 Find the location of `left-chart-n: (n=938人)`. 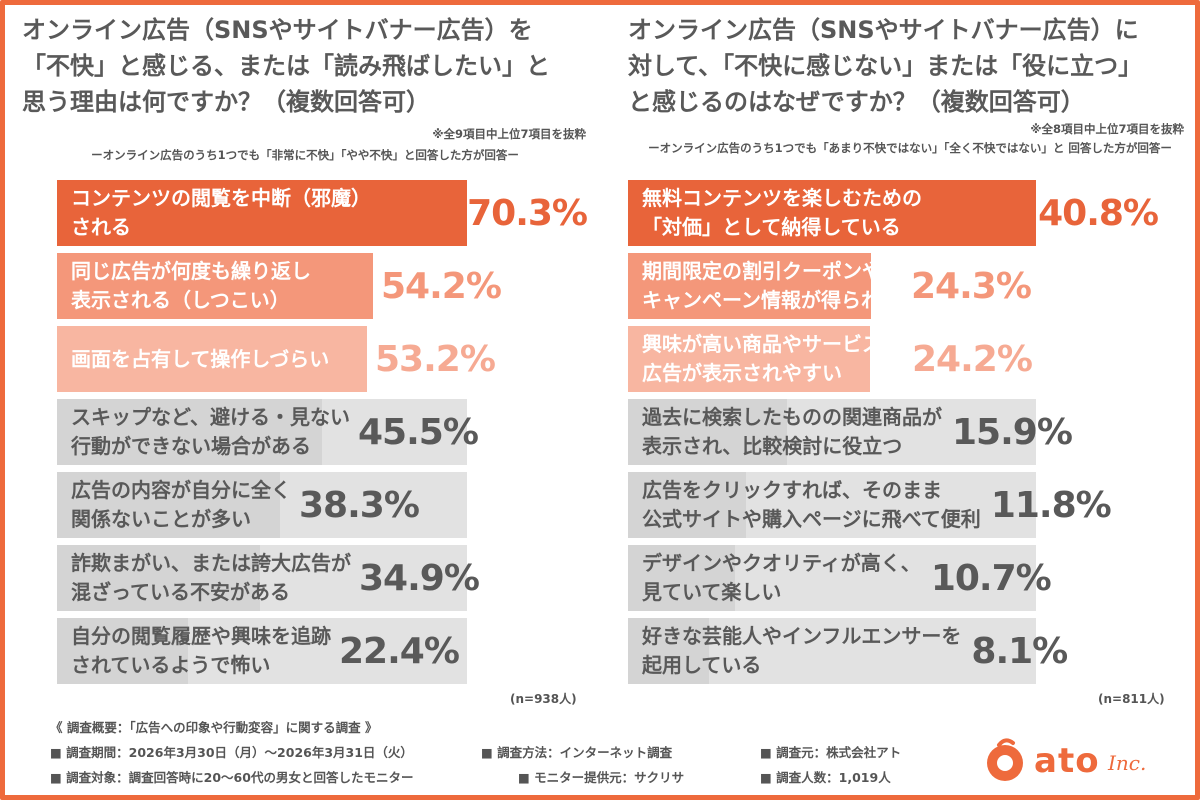

left-chart-n: (n=938人) is located at coordinates (543, 699).